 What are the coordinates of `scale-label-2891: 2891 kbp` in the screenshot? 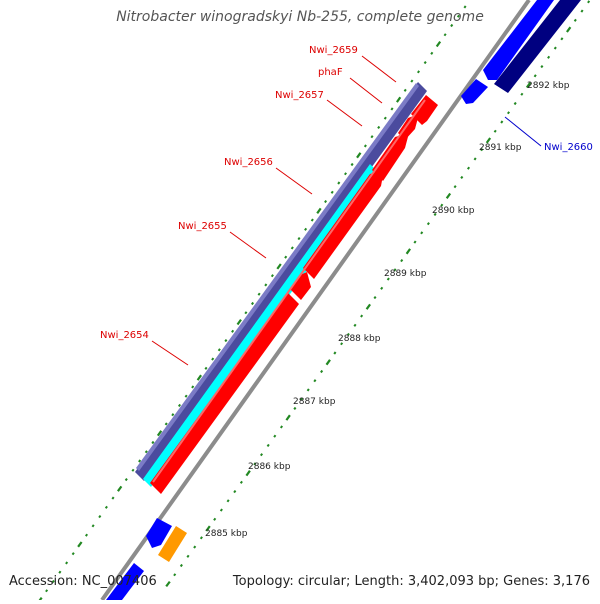 It's located at (500, 148).